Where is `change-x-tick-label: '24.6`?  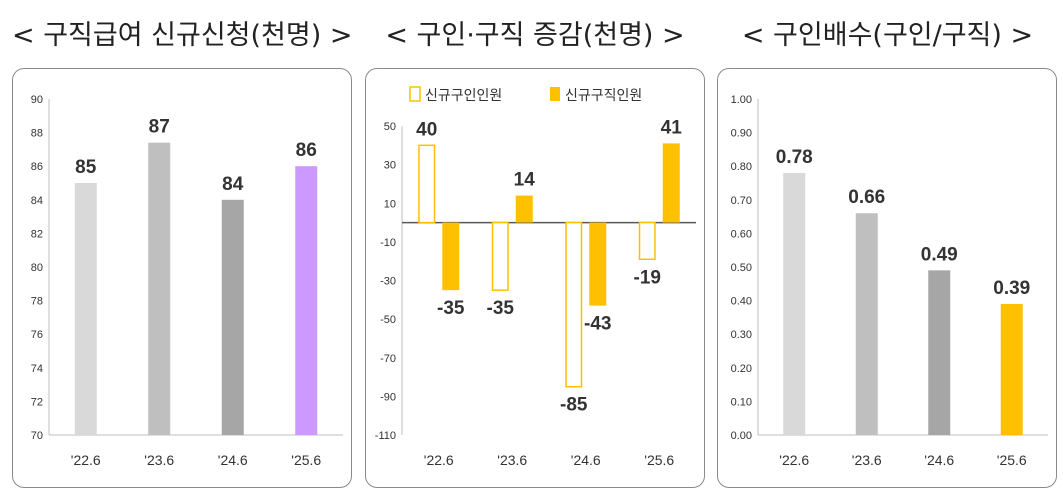 change-x-tick-label: '24.6 is located at coordinates (586, 460).